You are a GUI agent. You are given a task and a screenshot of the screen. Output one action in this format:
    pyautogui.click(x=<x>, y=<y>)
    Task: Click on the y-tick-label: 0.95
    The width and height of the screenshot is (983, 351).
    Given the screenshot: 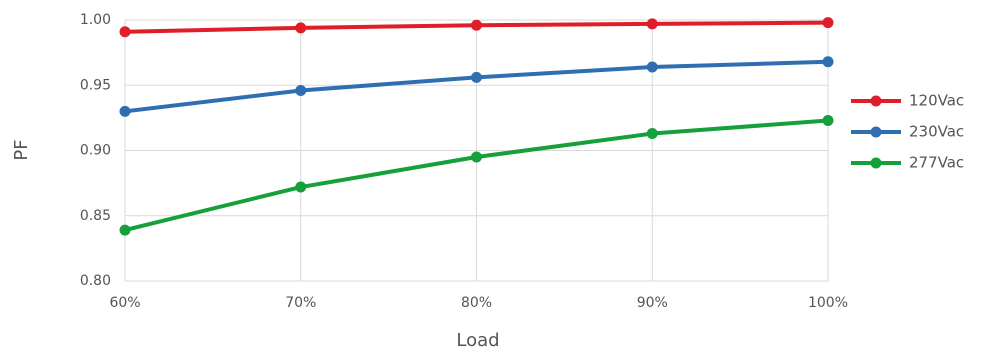 What is the action you would take?
    pyautogui.click(x=95, y=85)
    